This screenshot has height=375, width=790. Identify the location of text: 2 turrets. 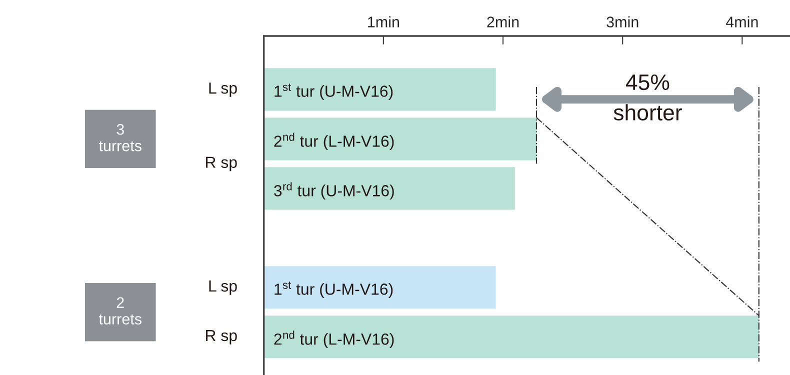
(120, 310).